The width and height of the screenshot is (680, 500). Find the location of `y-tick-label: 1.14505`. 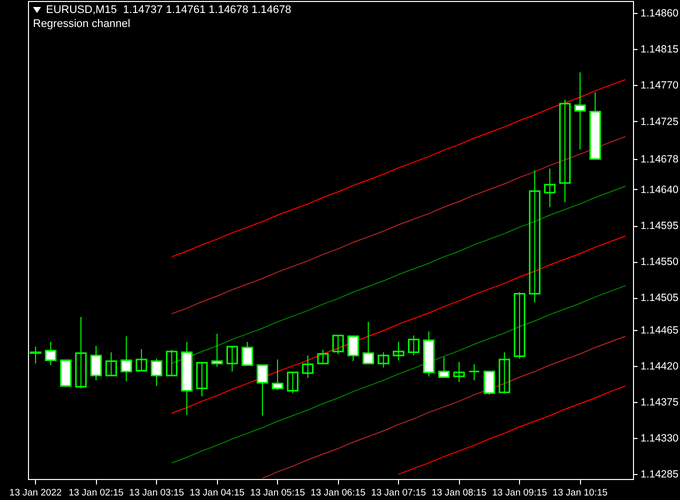

y-tick-label: 1.14505 is located at coordinates (659, 298).